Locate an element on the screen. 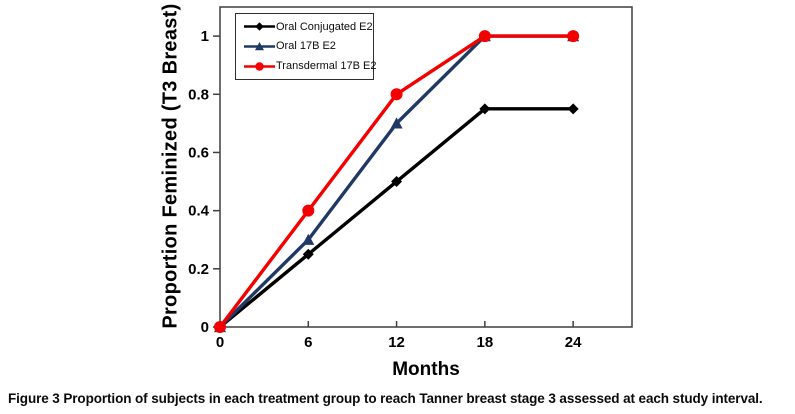 Image resolution: width=795 pixels, height=414 pixels. y-tick-label: 0.4 is located at coordinates (199, 211).